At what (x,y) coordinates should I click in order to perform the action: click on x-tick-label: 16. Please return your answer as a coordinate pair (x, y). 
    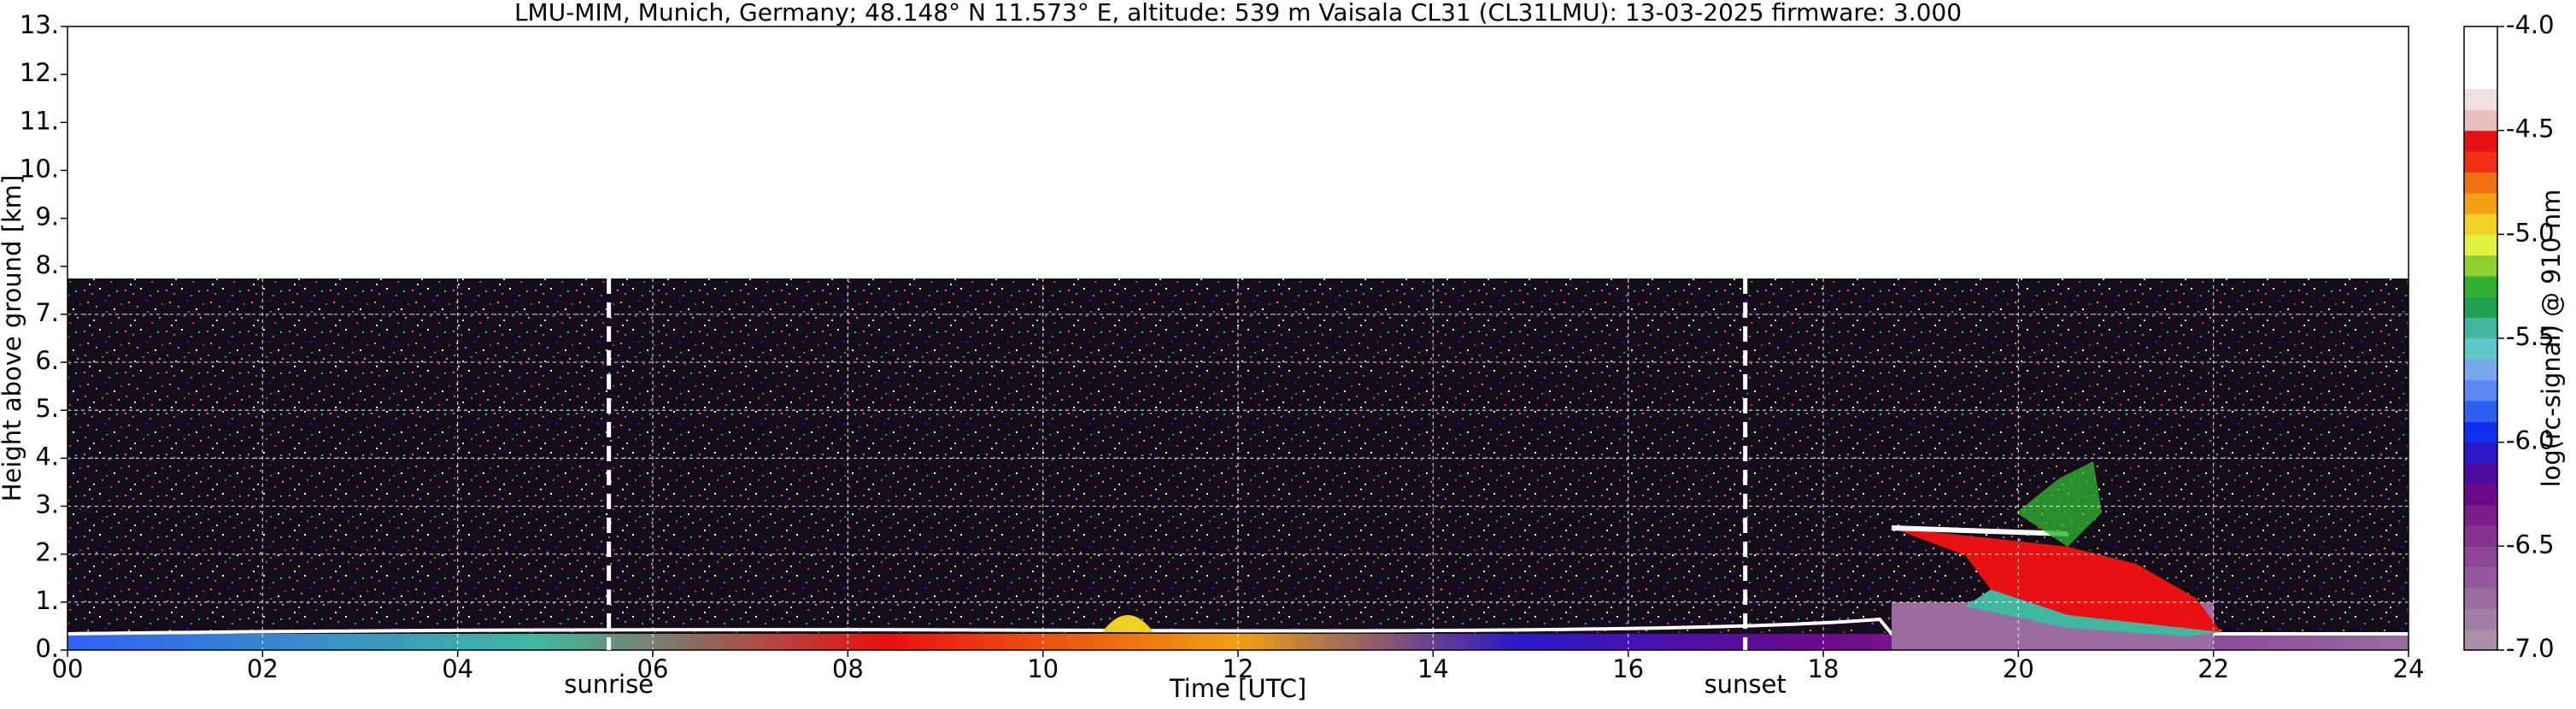
    Looking at the image, I should click on (1628, 668).